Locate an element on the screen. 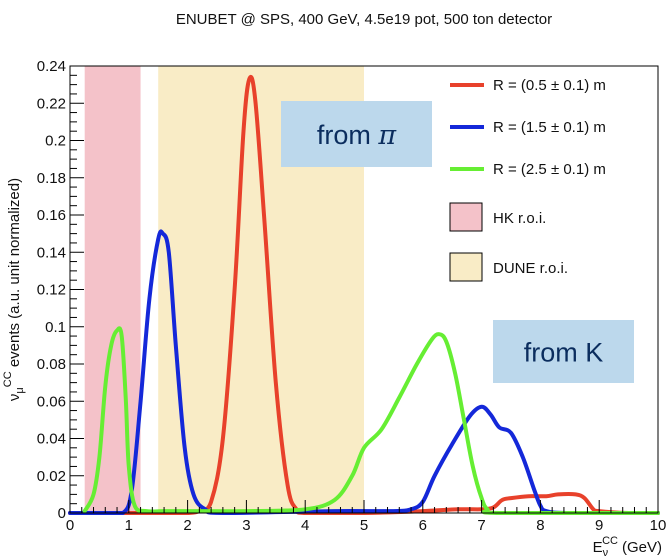 Image resolution: width=666 pixels, height=557 pixels. x-tick-label: 3 is located at coordinates (246, 525).